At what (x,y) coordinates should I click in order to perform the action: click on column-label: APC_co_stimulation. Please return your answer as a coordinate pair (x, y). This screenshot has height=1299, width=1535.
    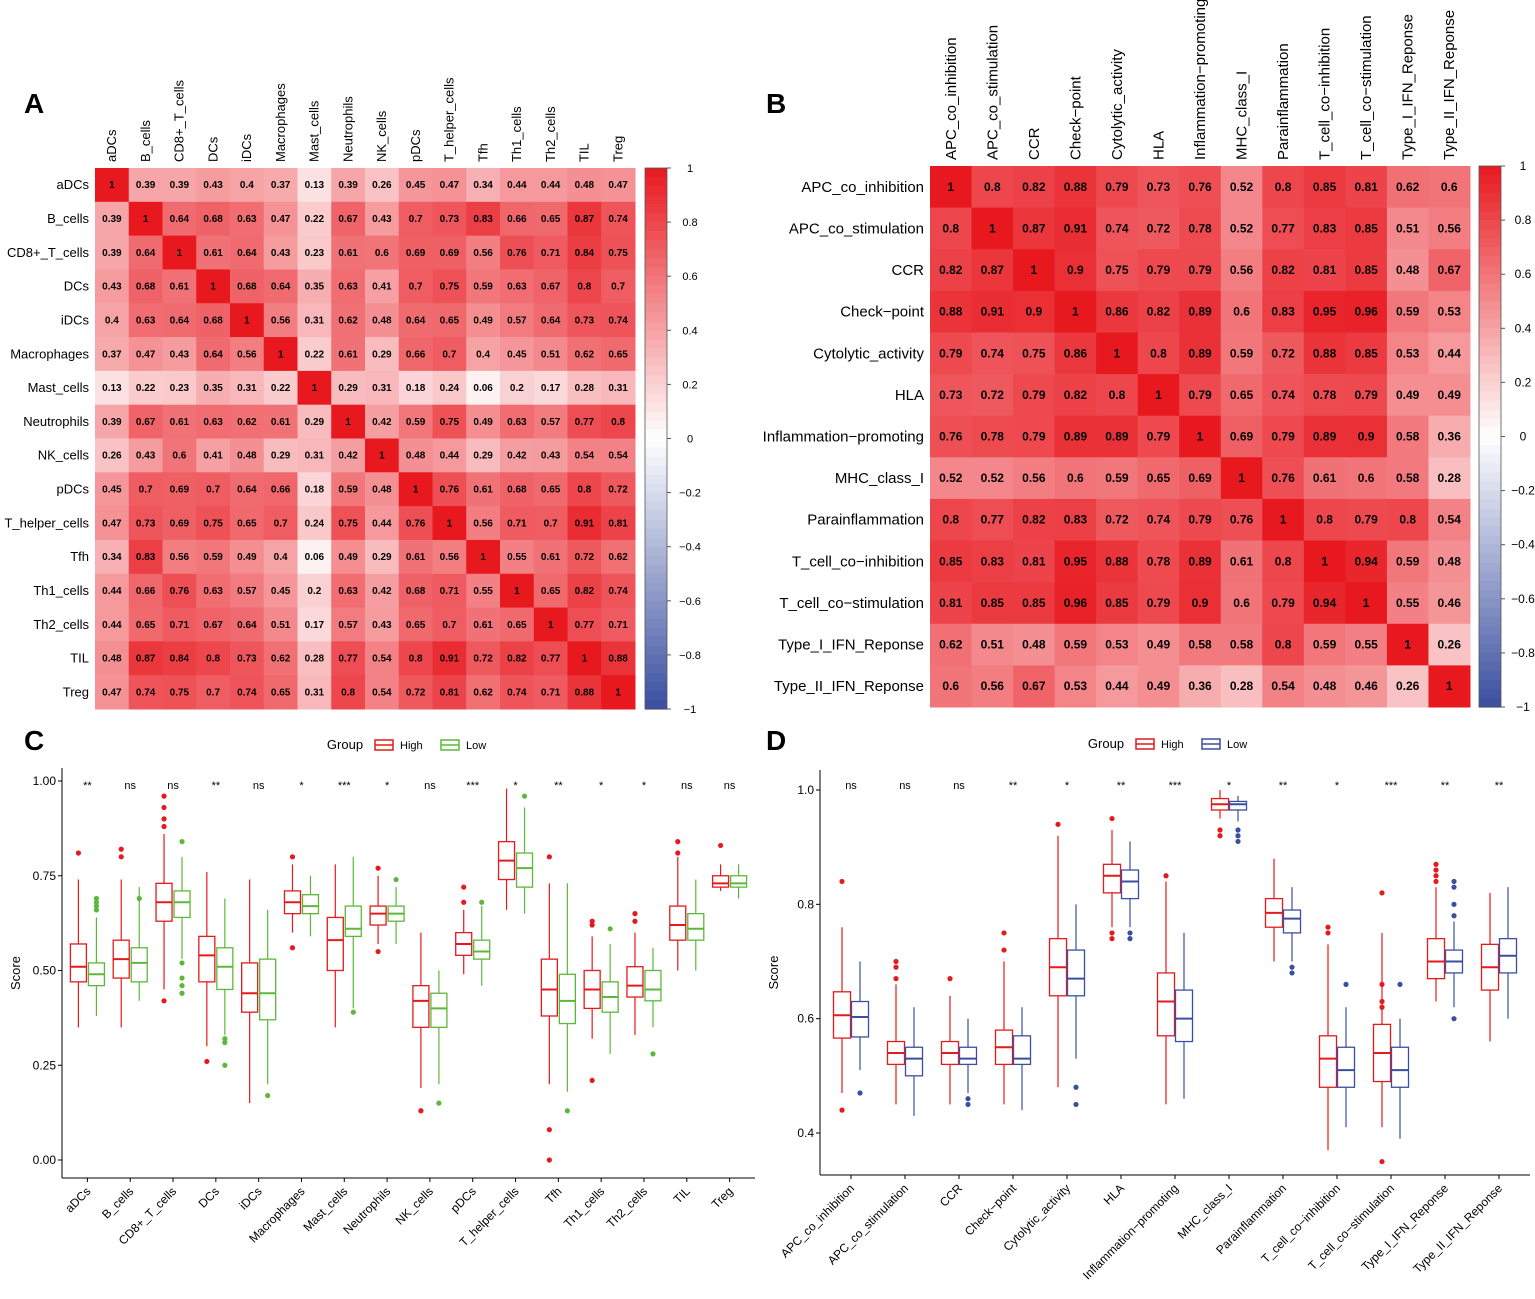
    Looking at the image, I should click on (992, 92).